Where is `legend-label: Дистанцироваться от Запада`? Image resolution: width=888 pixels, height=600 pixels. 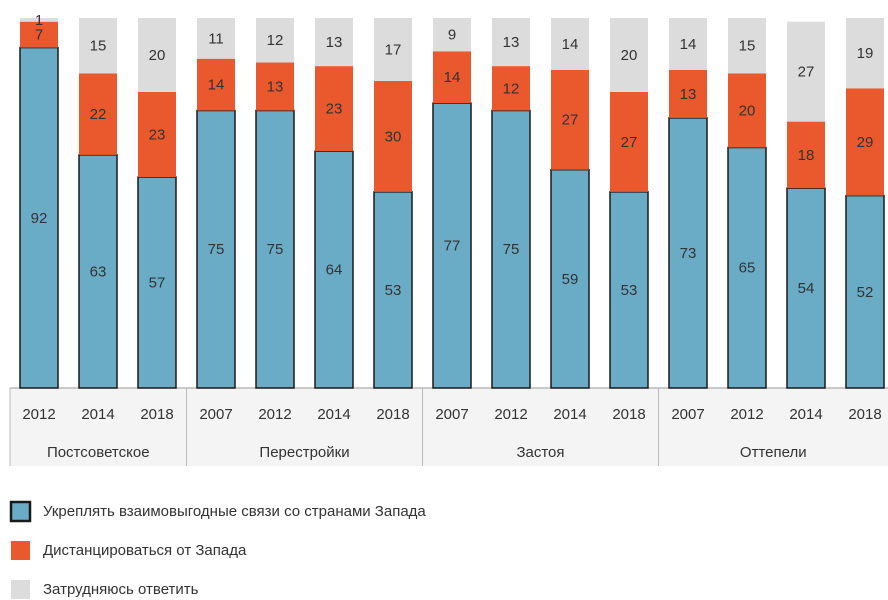 legend-label: Дистанцироваться от Запада is located at coordinates (145, 550).